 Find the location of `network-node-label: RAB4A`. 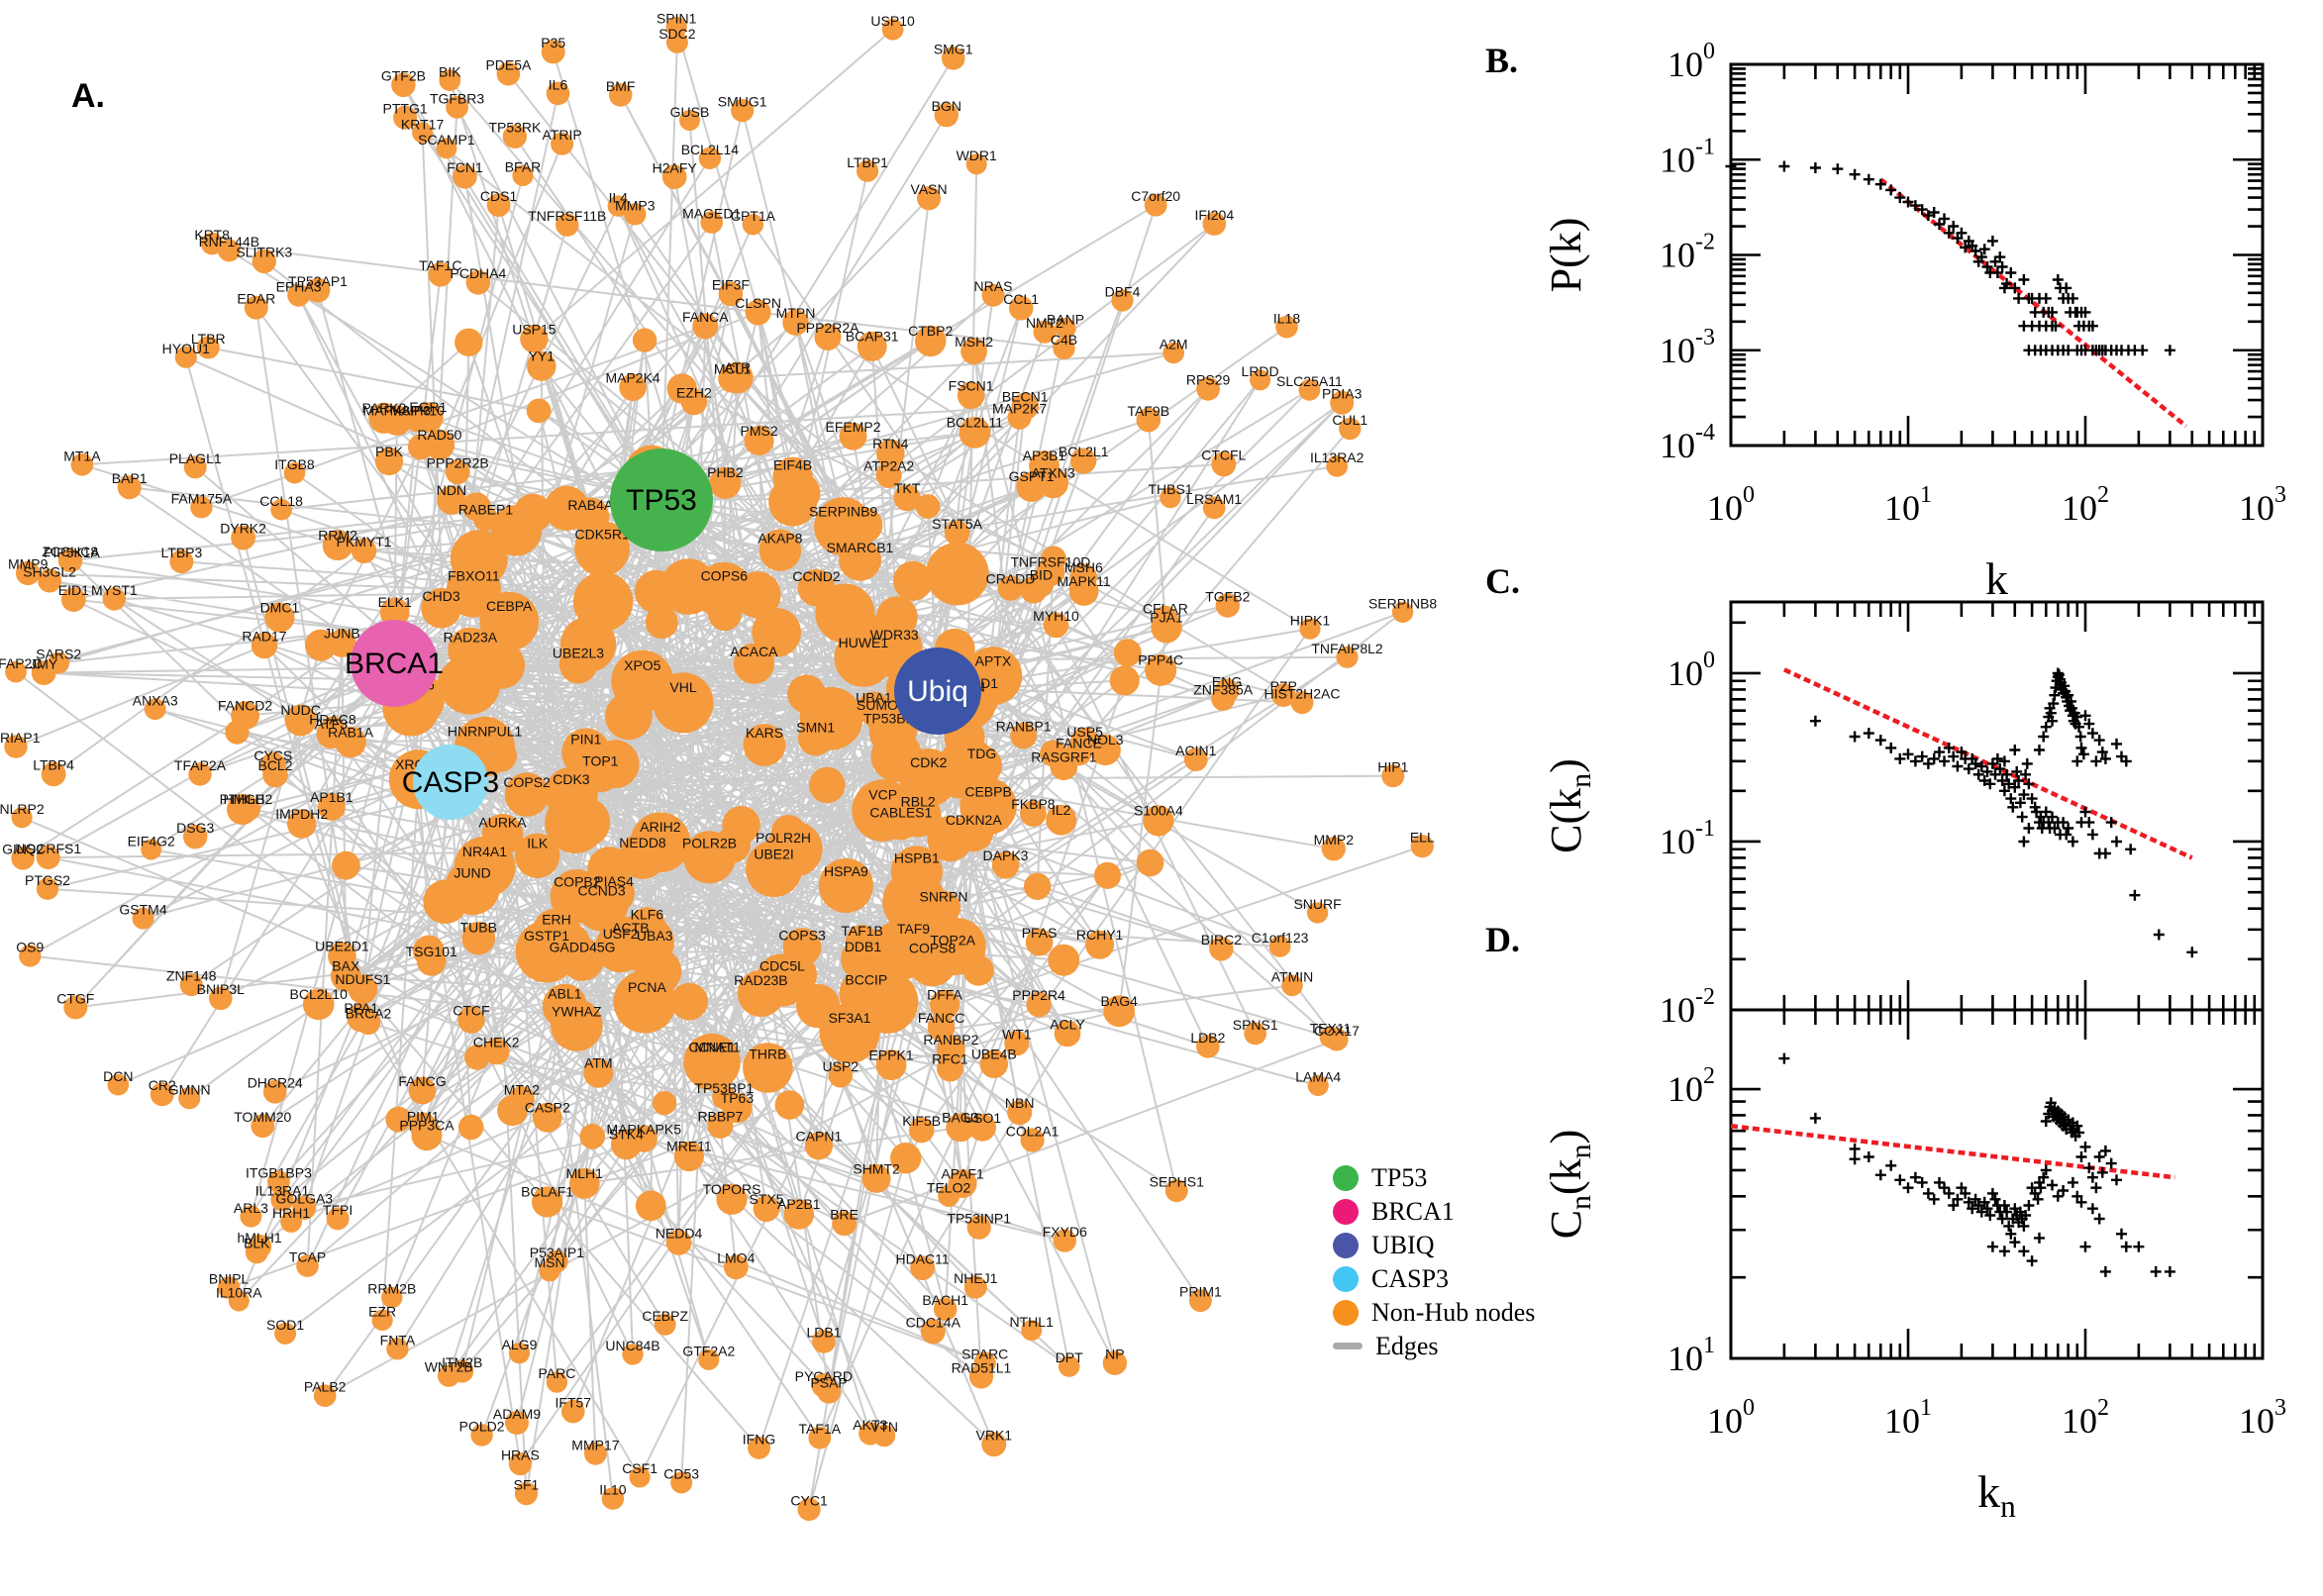

network-node-label: RAB4A is located at coordinates (590, 505).